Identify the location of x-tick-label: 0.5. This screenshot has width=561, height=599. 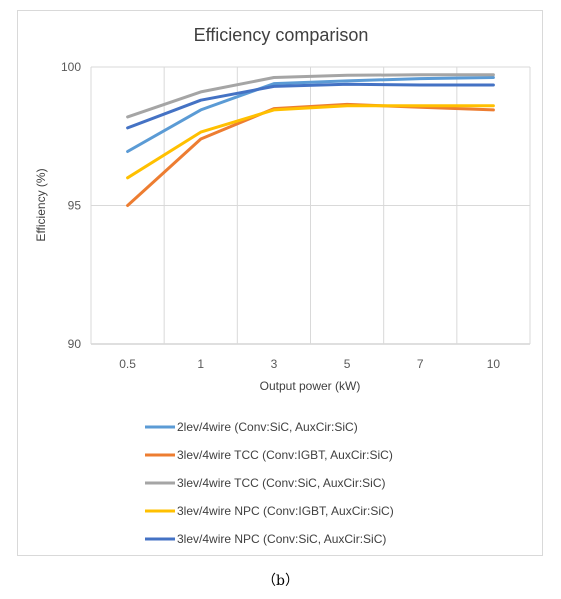
(127, 364).